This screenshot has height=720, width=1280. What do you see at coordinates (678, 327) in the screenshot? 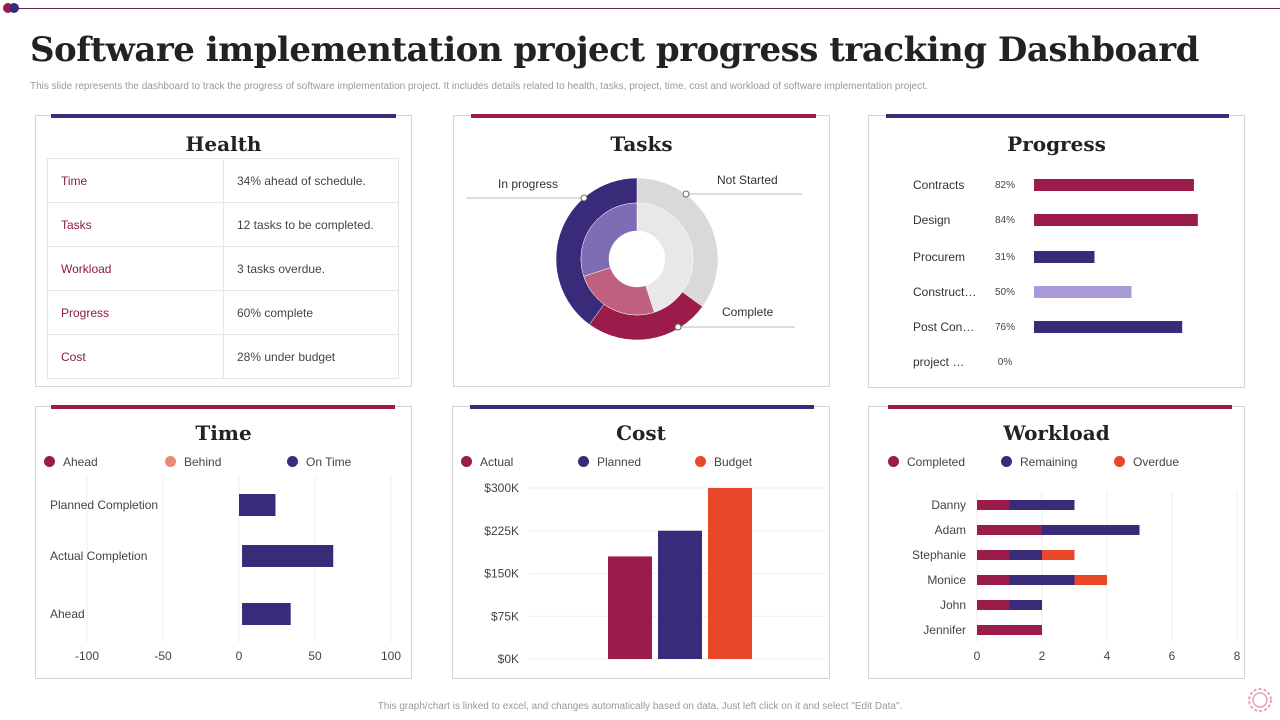
I see `complete-marker` at bounding box center [678, 327].